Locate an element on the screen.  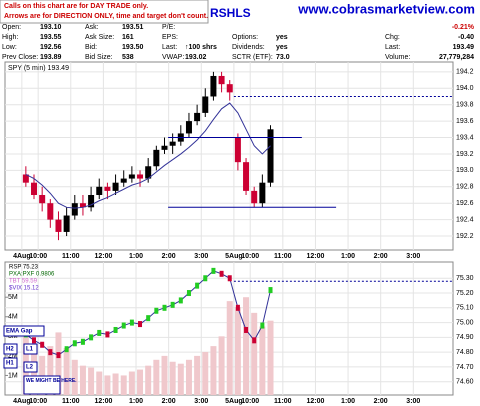
quote-value: 193.02 is located at coordinates (196, 57).